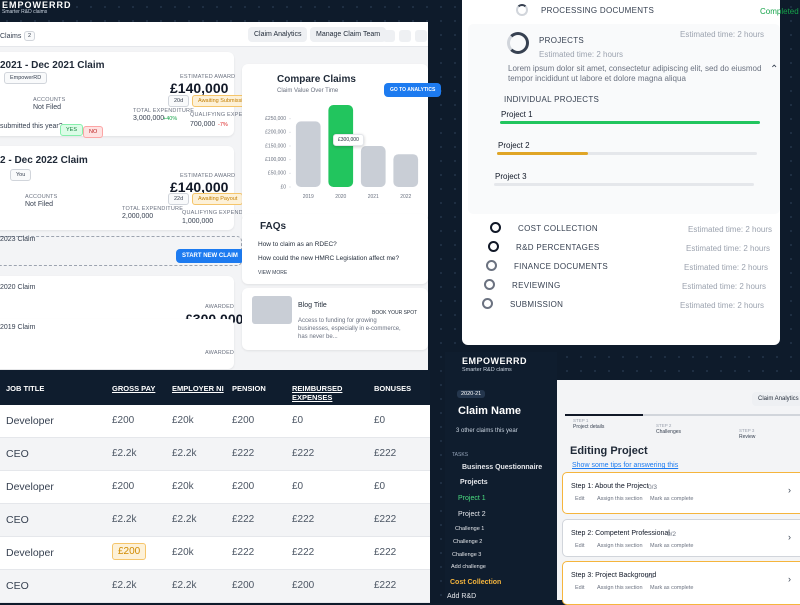  I want to click on days-chip: 22d, so click(179, 199).